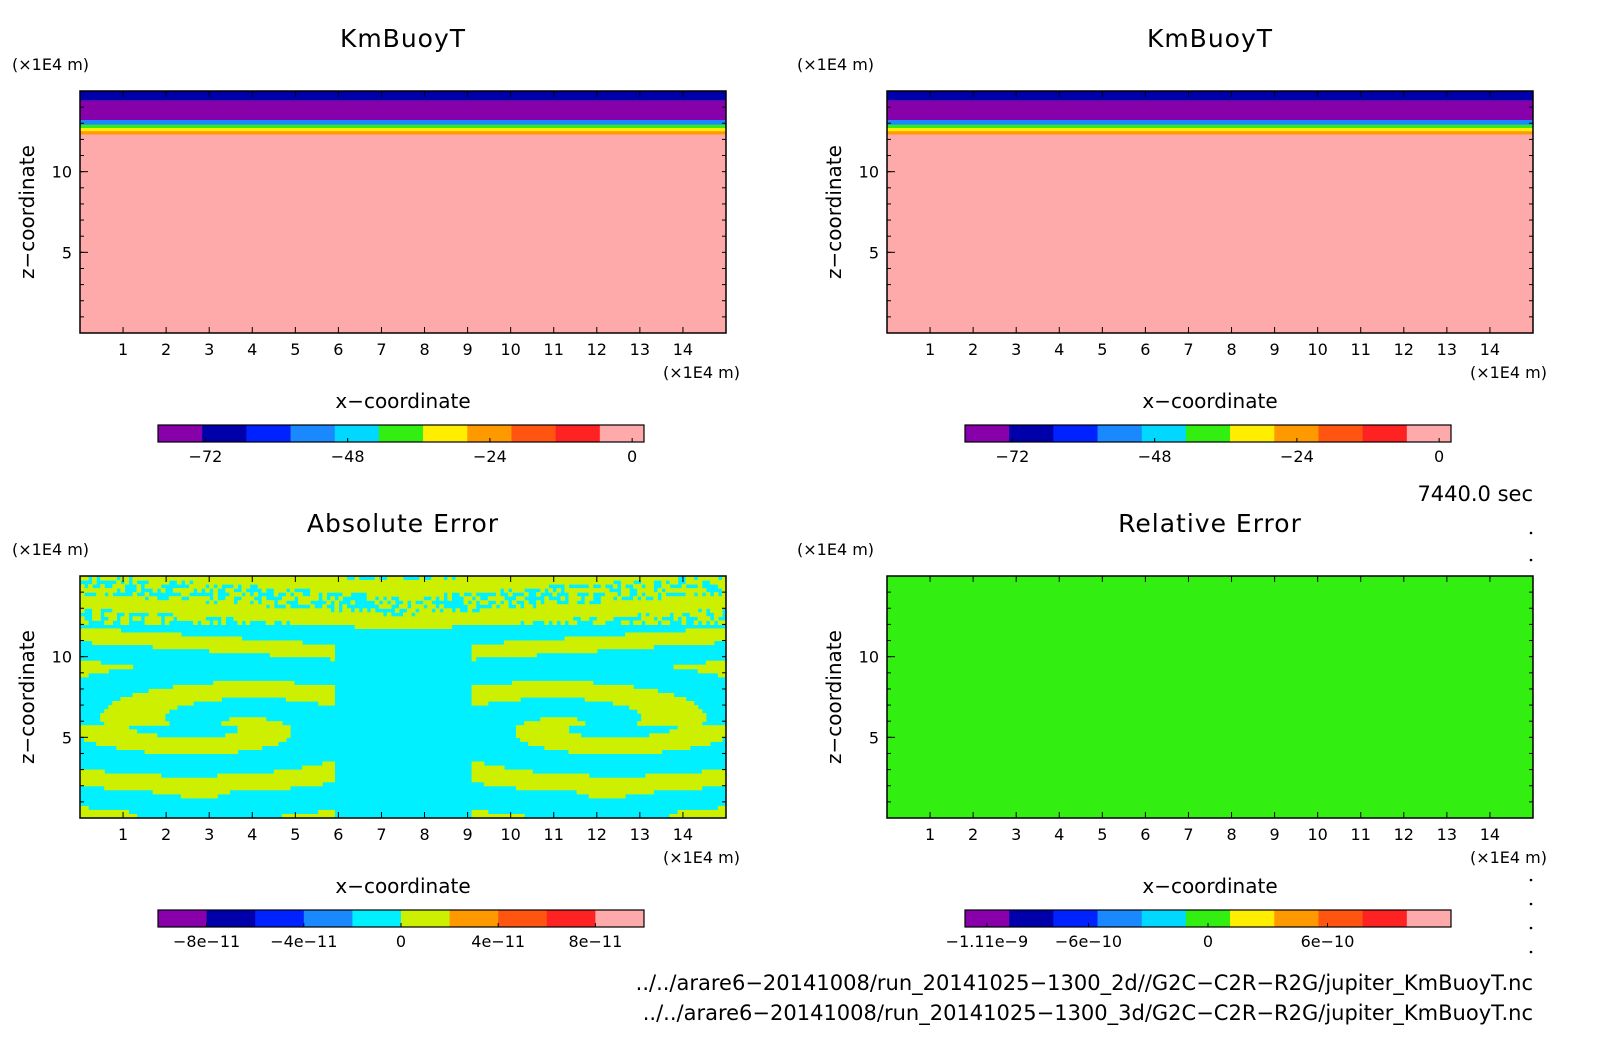  Describe the element at coordinates (403, 133) in the screenshot. I see `upper-layer-band` at that location.